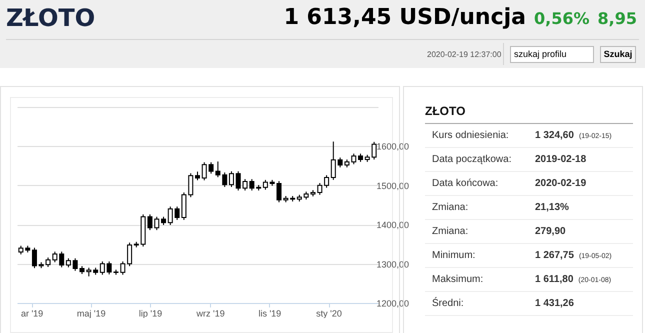 This screenshot has width=645, height=333. Describe the element at coordinates (618, 54) in the screenshot. I see `search-button: Szukaj` at that location.